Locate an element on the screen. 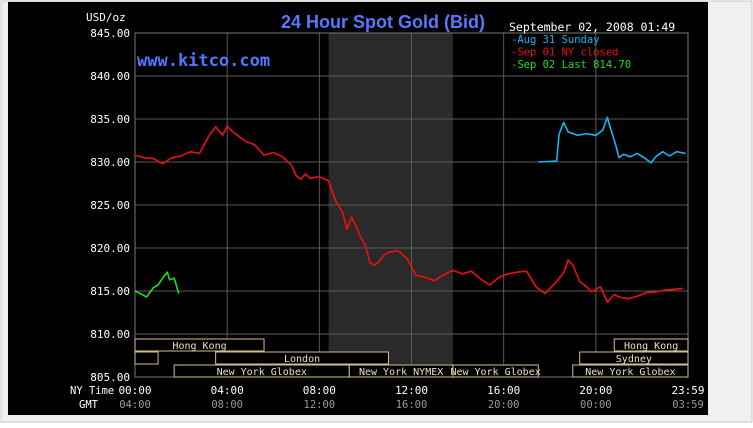 This screenshot has width=753, height=428. x-tick-label-ny: 08:00 is located at coordinates (319, 390).